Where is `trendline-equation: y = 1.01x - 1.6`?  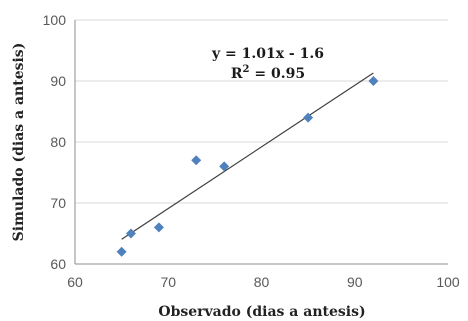 trendline-equation: y = 1.01x - 1.6 is located at coordinates (267, 54).